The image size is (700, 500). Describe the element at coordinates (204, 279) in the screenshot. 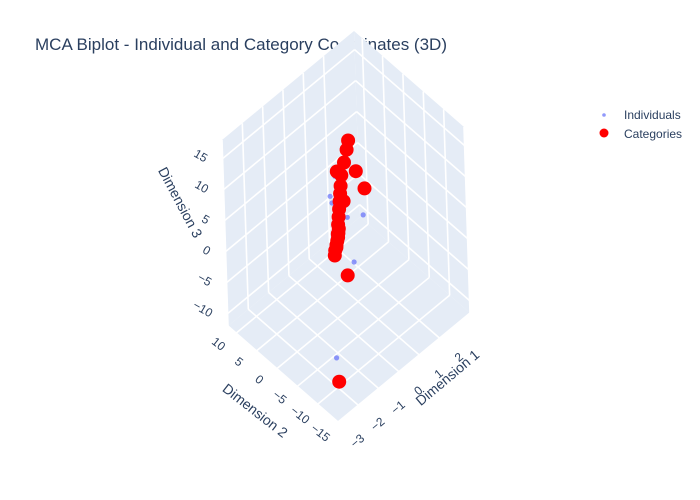

I see `z-tick-label: −5` at that location.